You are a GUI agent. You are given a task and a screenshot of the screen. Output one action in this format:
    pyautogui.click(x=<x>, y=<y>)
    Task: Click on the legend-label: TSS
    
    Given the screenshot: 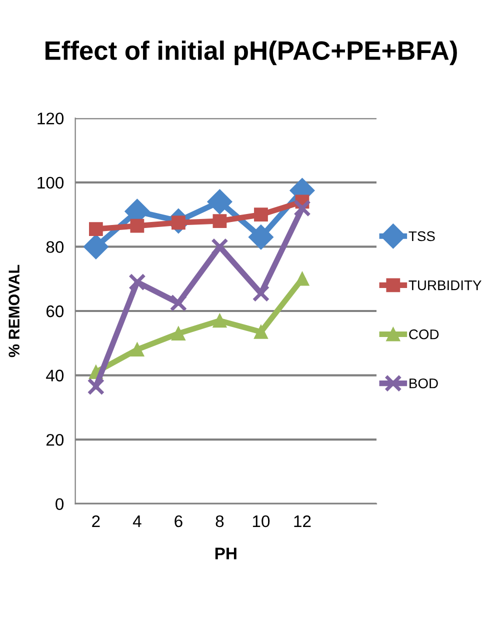 What is the action you would take?
    pyautogui.click(x=421, y=236)
    